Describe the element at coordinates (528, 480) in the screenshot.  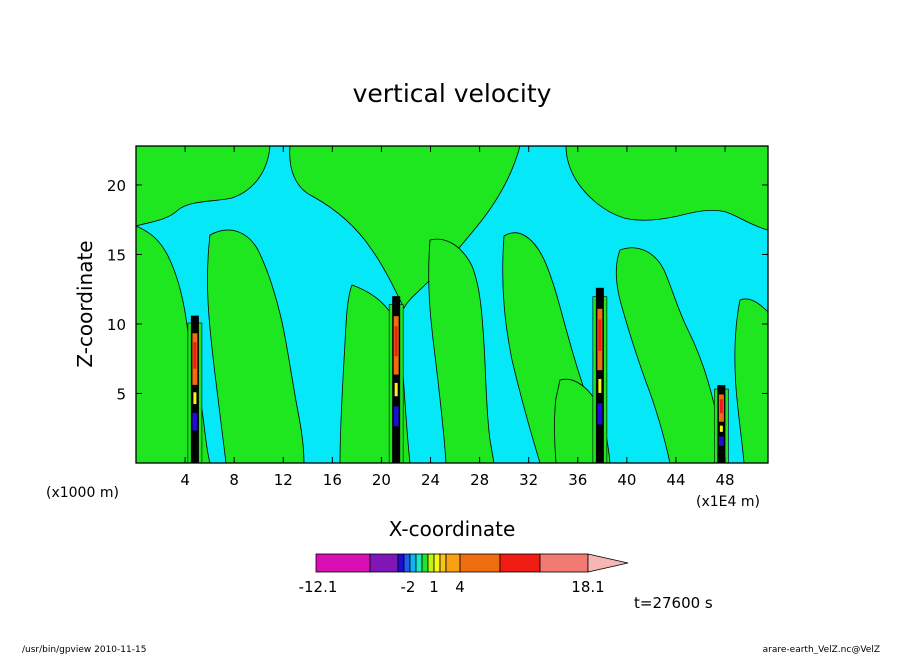
I see `x-tick-label: 32` at that location.